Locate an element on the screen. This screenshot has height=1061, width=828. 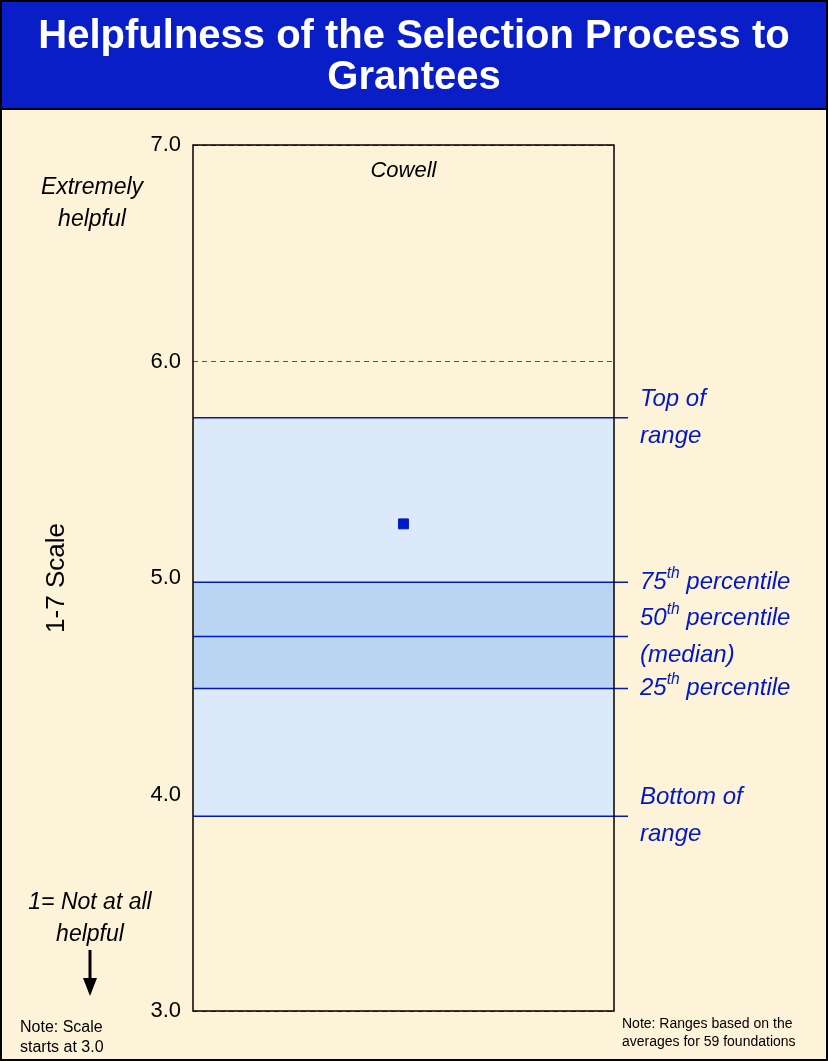
ref-line-label: Top of range is located at coordinates (674, 415).